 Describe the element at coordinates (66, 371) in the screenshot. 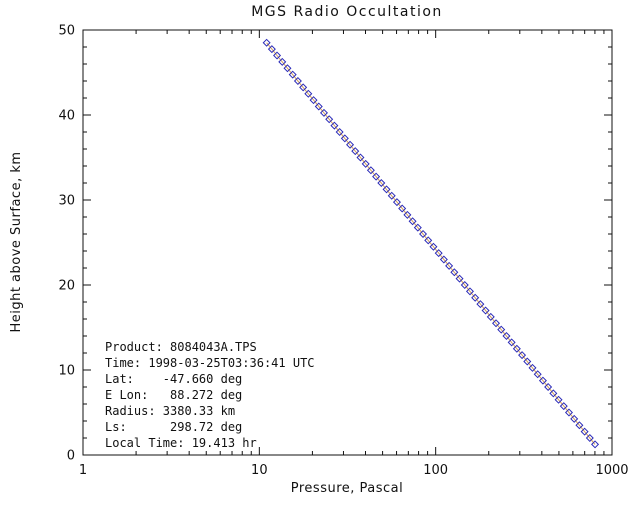

I see `y-tick-label: 10` at that location.